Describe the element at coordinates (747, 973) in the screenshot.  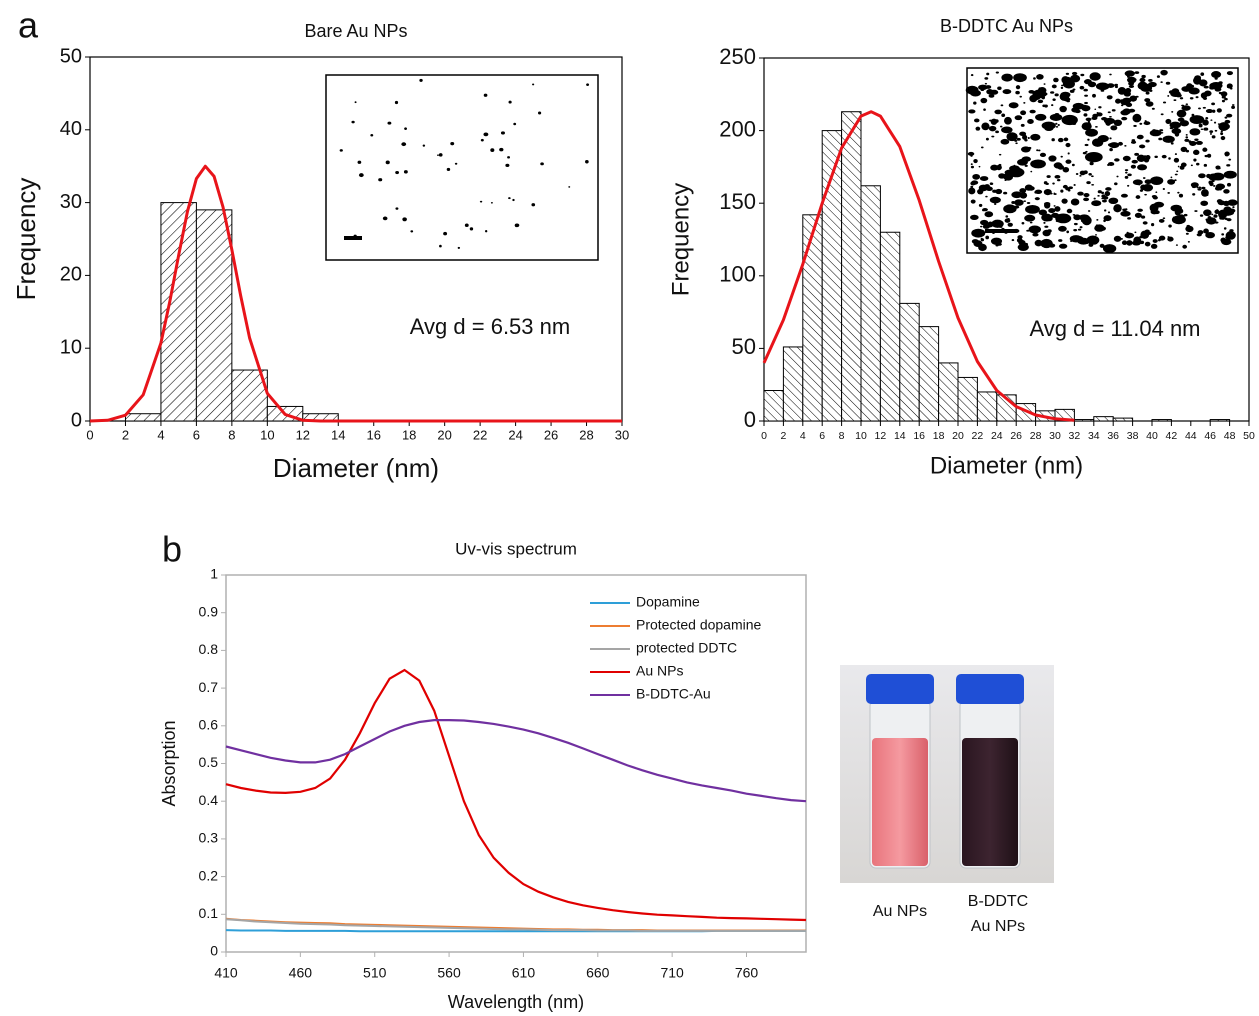
I see `x-tick-label: 760` at that location.